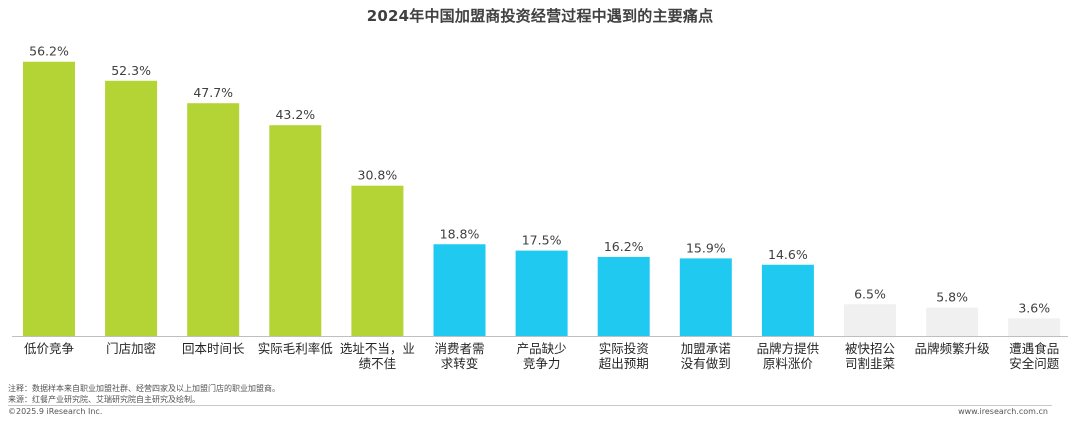  I want to click on category-label: 实际毛利率低, so click(296, 348).